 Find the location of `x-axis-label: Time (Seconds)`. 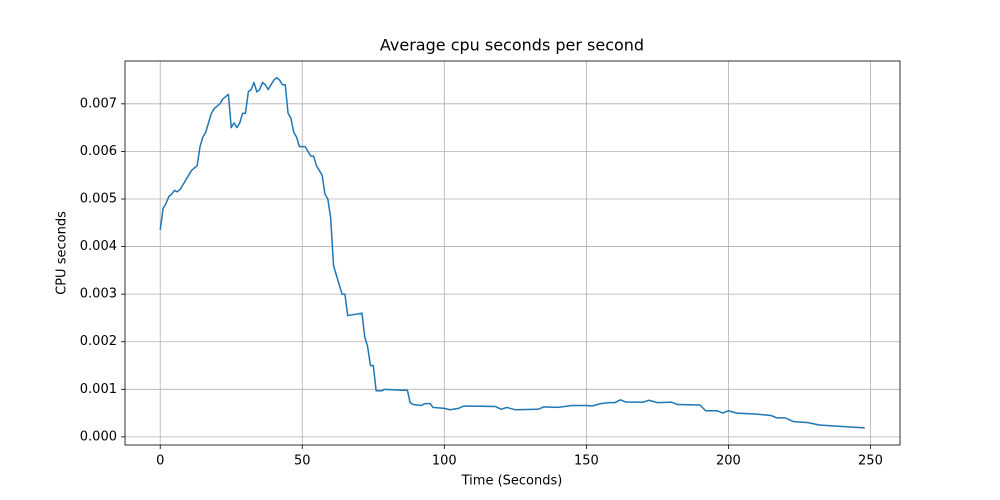

x-axis-label: Time (Seconds) is located at coordinates (512, 481).